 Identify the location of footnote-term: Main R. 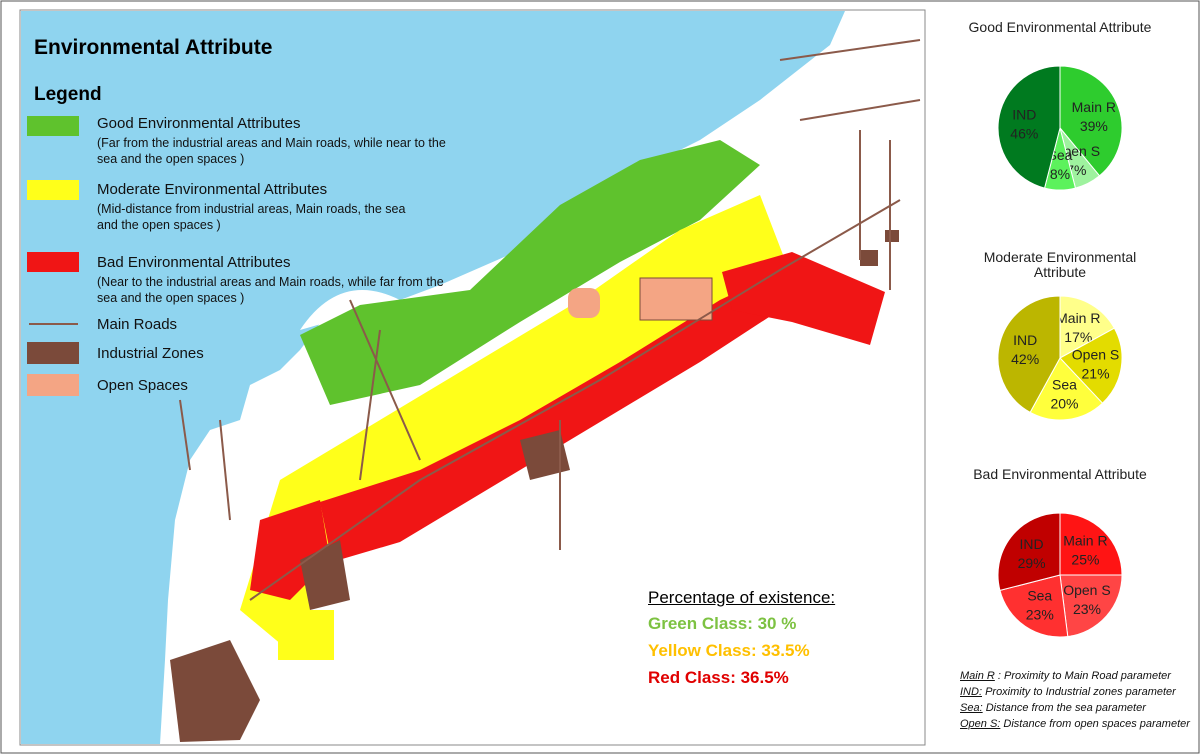
(977, 676).